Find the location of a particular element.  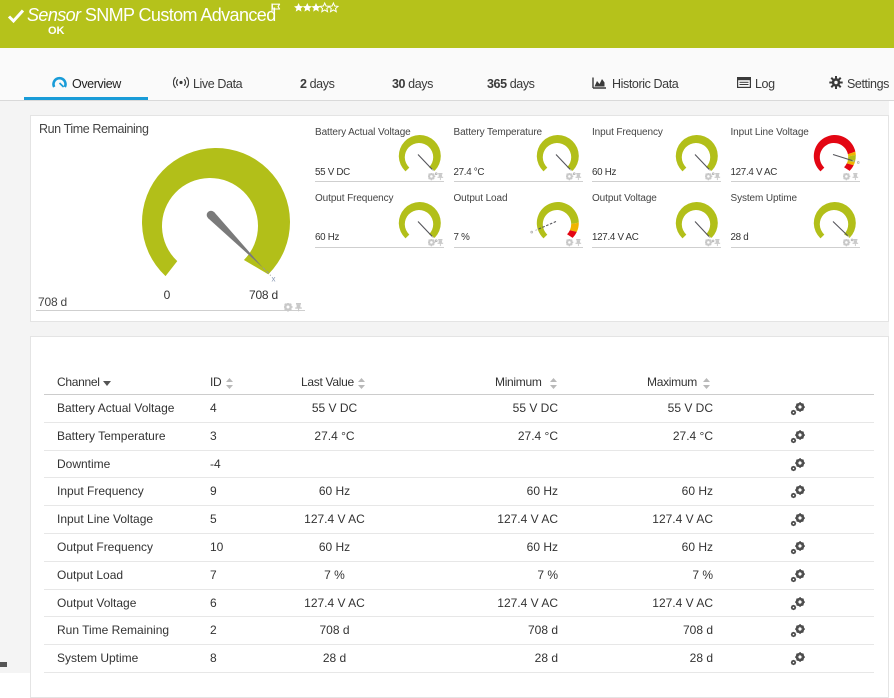

svg-text: x is located at coordinates (274, 278).